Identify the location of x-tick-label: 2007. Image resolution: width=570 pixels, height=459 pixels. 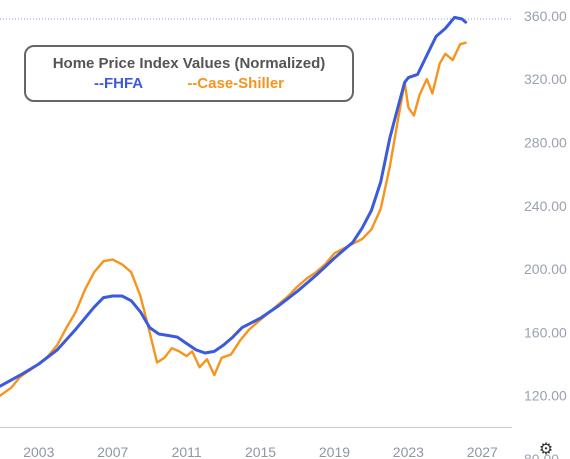
(112, 451).